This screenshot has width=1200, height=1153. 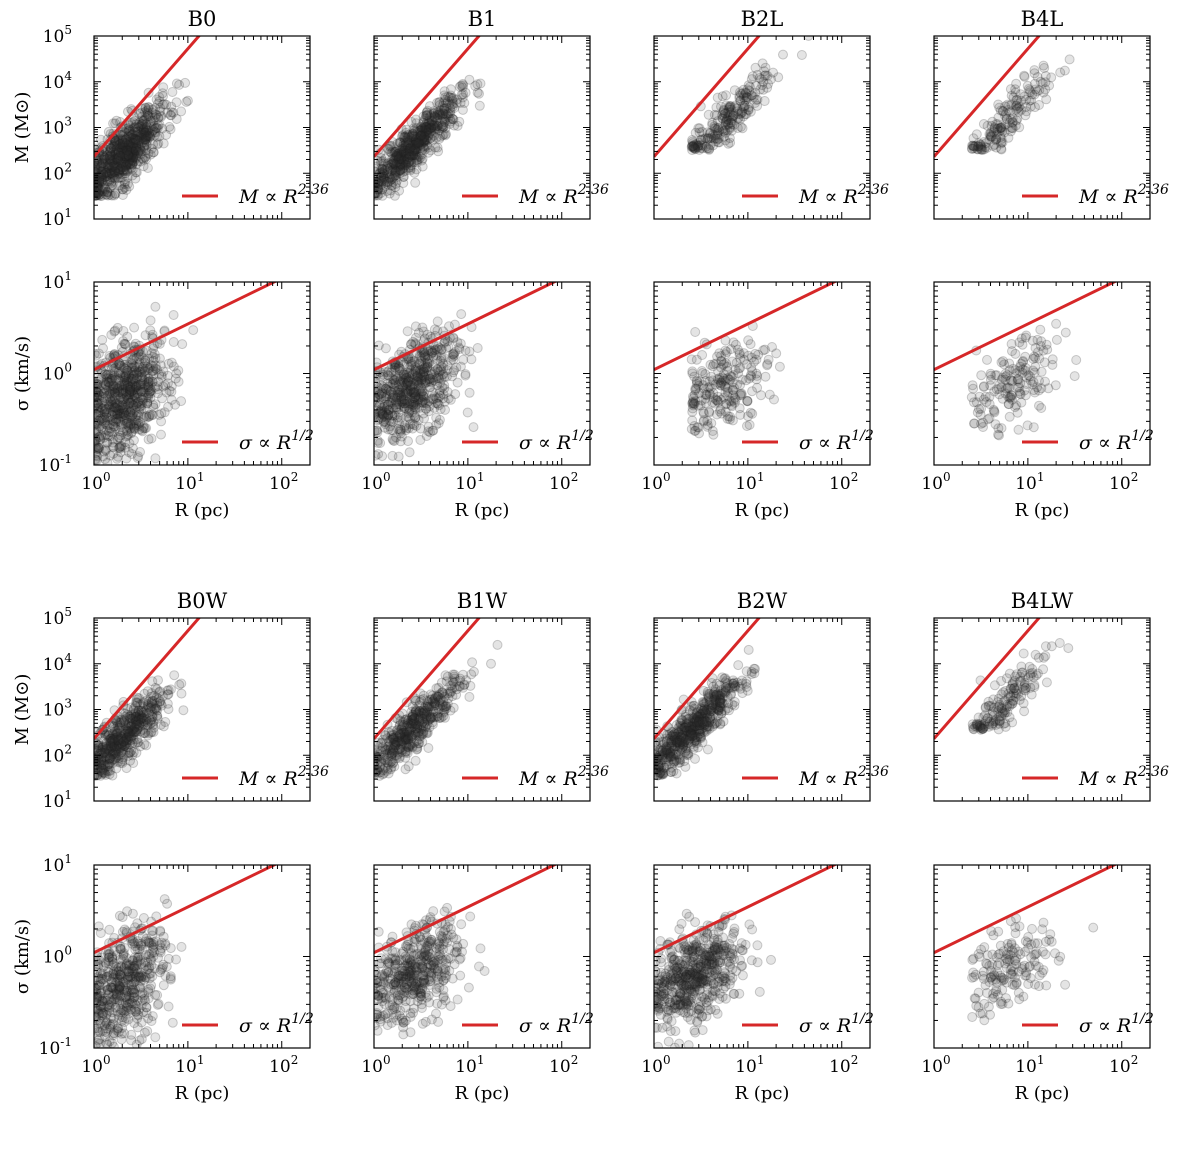 I want to click on panel-mass-b1: B1M ∝ R2.36, so click(x=491, y=113).